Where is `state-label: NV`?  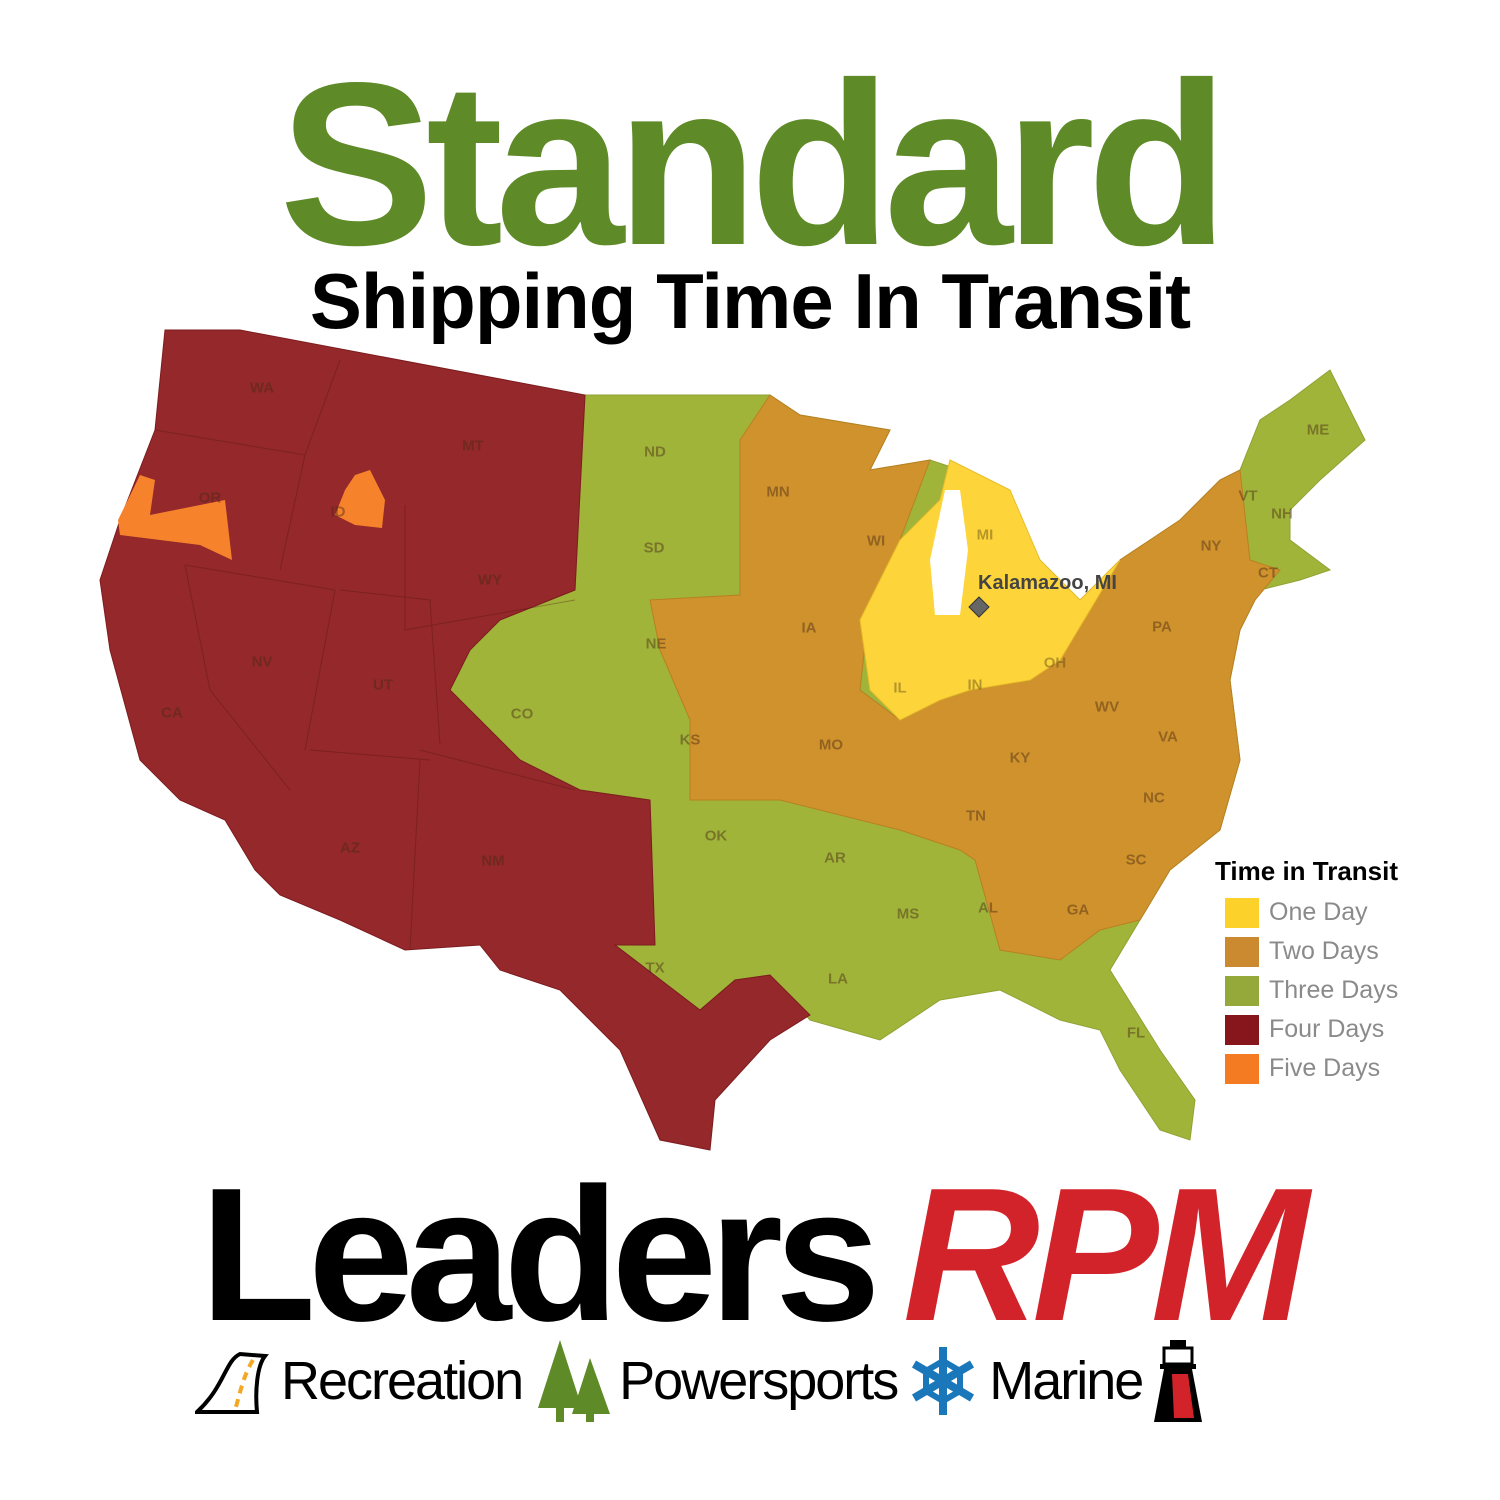 state-label: NV is located at coordinates (262, 662).